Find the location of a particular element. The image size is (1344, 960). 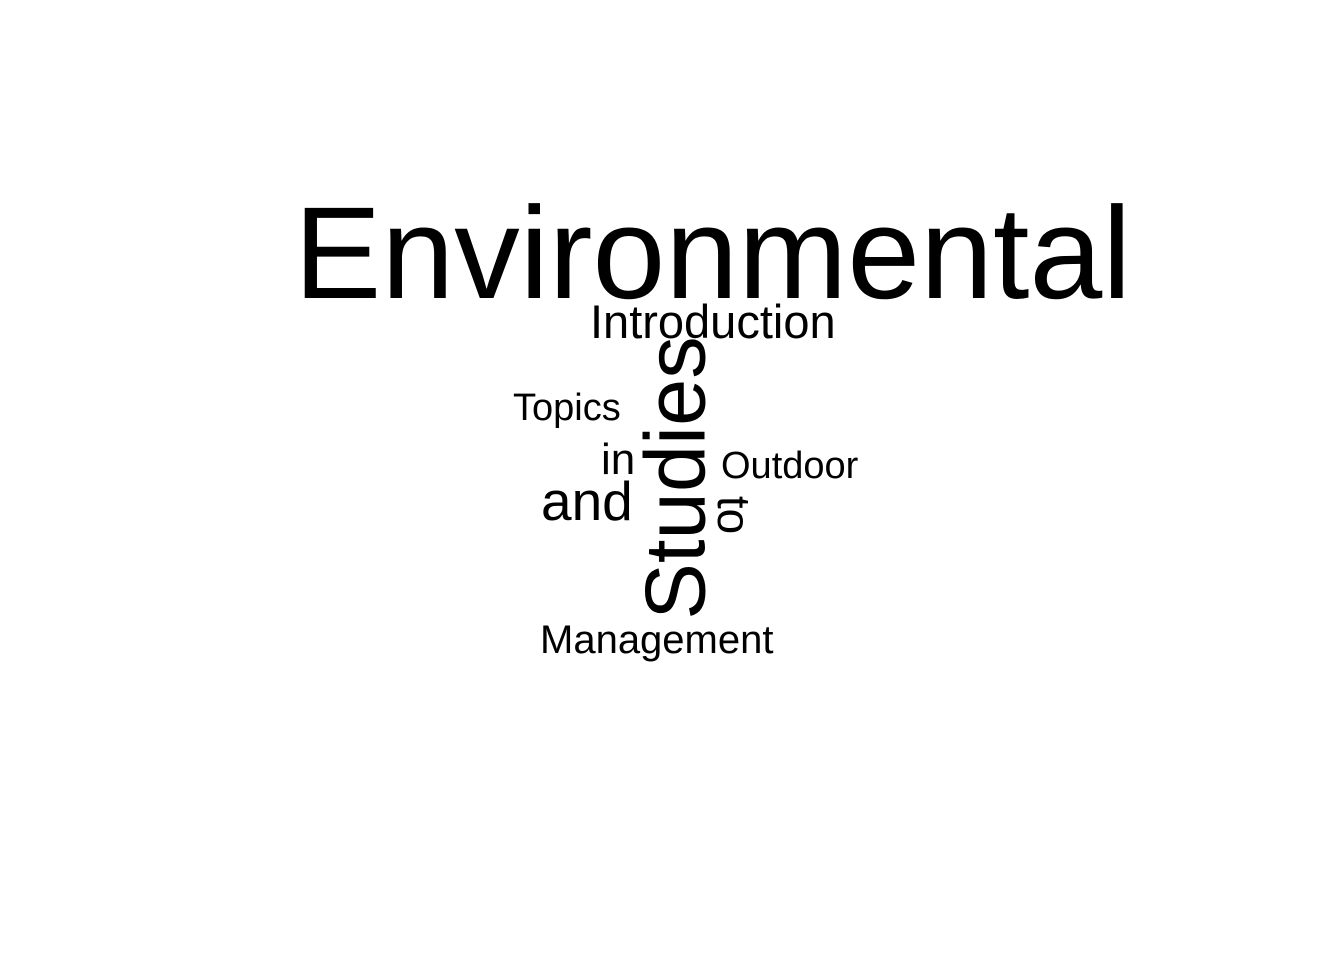

word-introduction: Introduction is located at coordinates (713, 321).